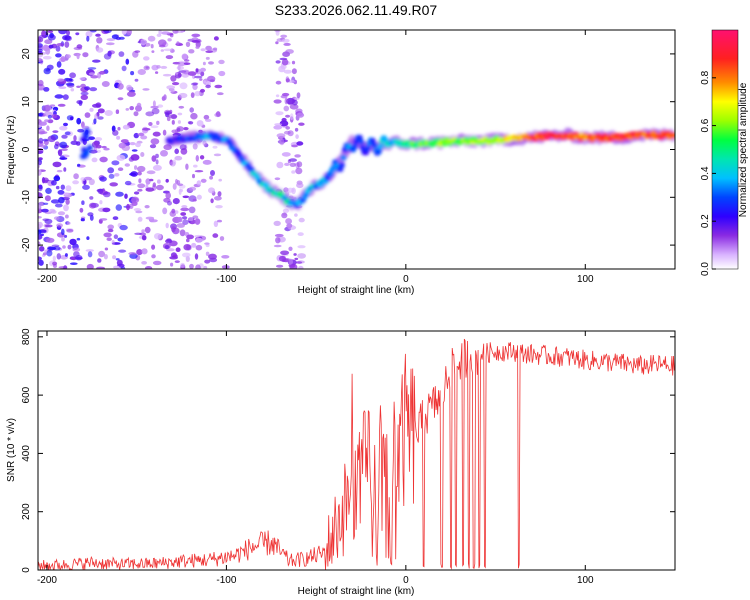  Describe the element at coordinates (47, 580) in the screenshot. I see `x-tick-label: -200` at that location.